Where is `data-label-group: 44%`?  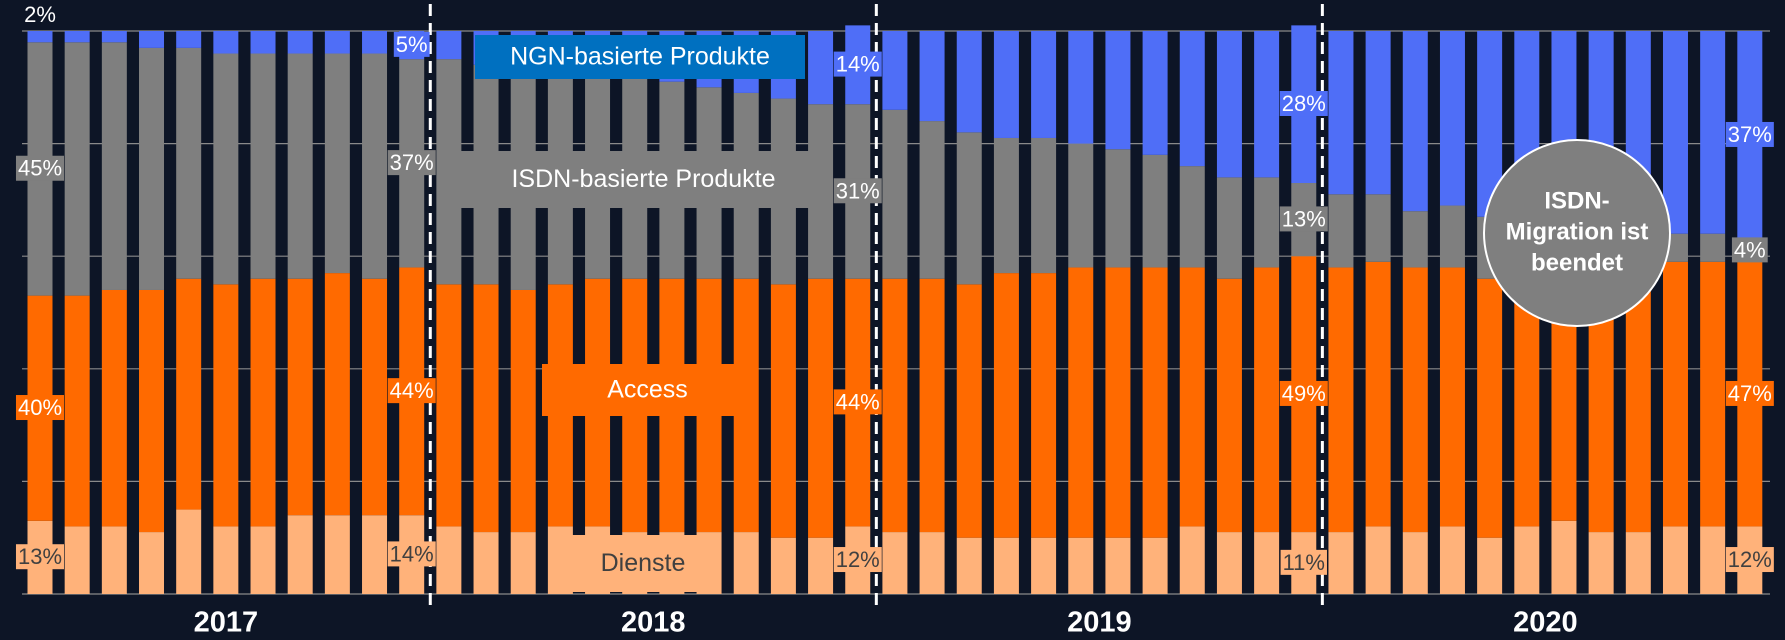
data-label-group: 44% is located at coordinates (411, 391).